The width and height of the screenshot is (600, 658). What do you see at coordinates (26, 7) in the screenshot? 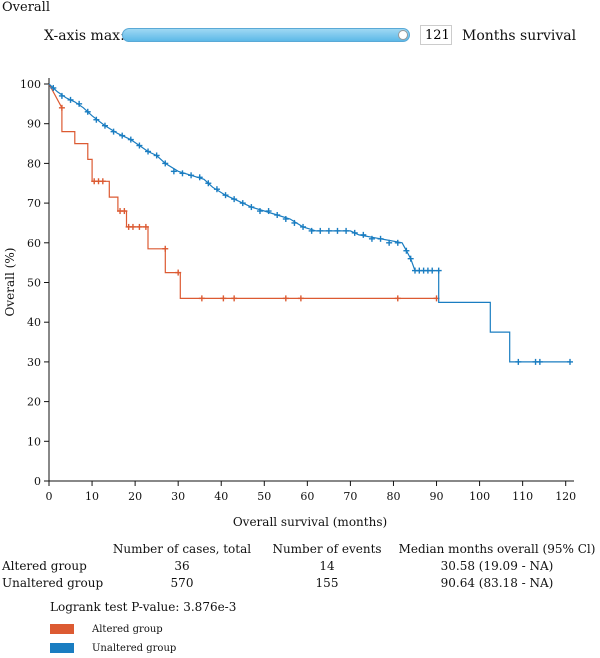
I see `page-title: Overall` at bounding box center [26, 7].